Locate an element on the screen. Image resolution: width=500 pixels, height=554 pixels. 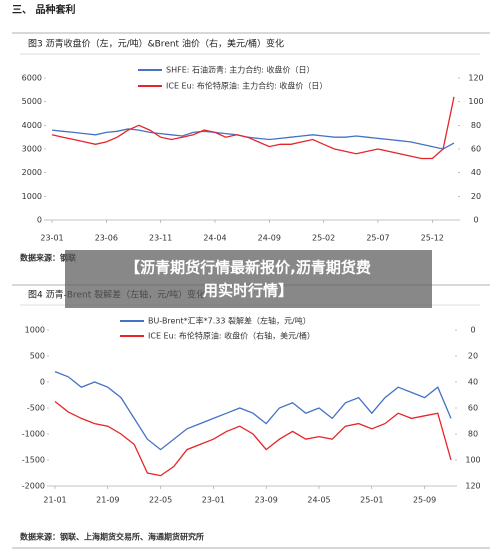
x-tick-label: 21-09 is located at coordinates (107, 500).